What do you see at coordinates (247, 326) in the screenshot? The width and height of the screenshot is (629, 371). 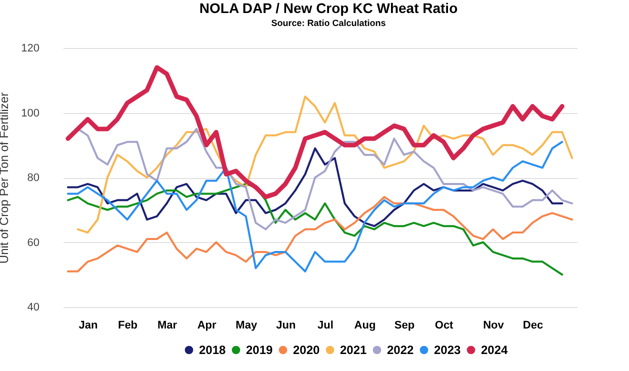 I see `x-tick-label: May` at bounding box center [247, 326].